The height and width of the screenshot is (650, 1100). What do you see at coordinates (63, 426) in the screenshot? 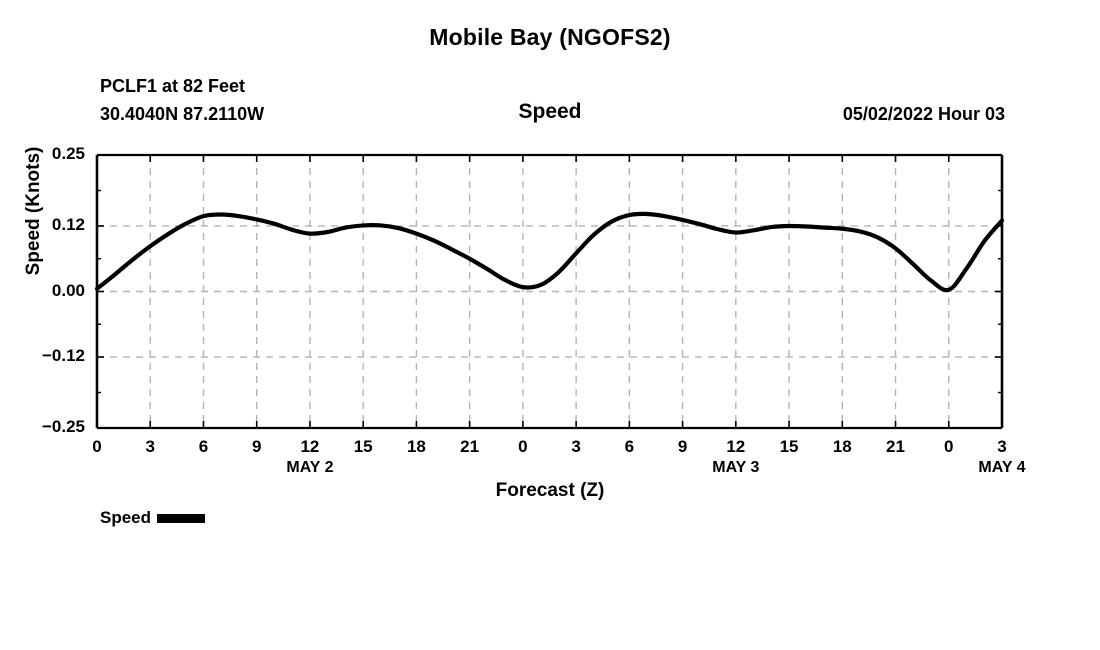
I see `y-tick-label: −0.25` at bounding box center [63, 426].